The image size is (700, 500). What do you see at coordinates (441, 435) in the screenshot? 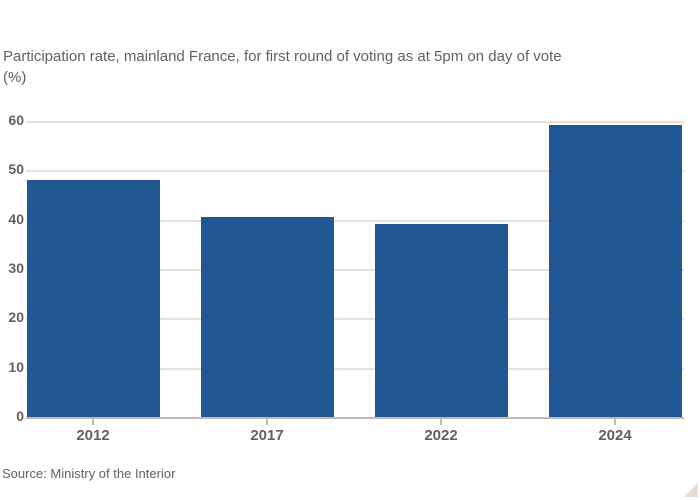
I see `x-axis-label-2022: 2022` at bounding box center [441, 435].